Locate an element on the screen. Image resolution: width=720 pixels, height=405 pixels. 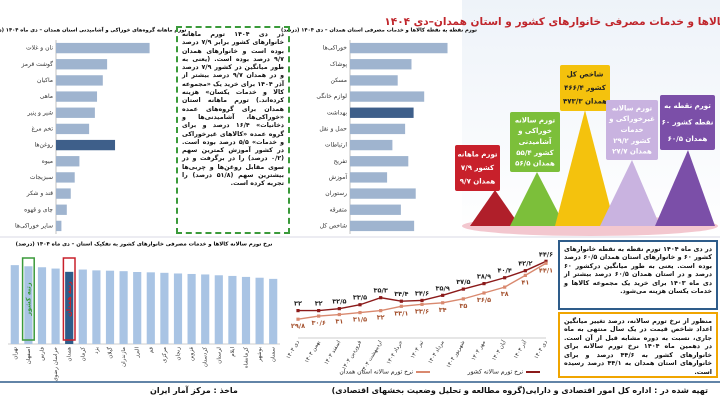
value-label: ۳۷/۵ is located at coordinates (463, 282).